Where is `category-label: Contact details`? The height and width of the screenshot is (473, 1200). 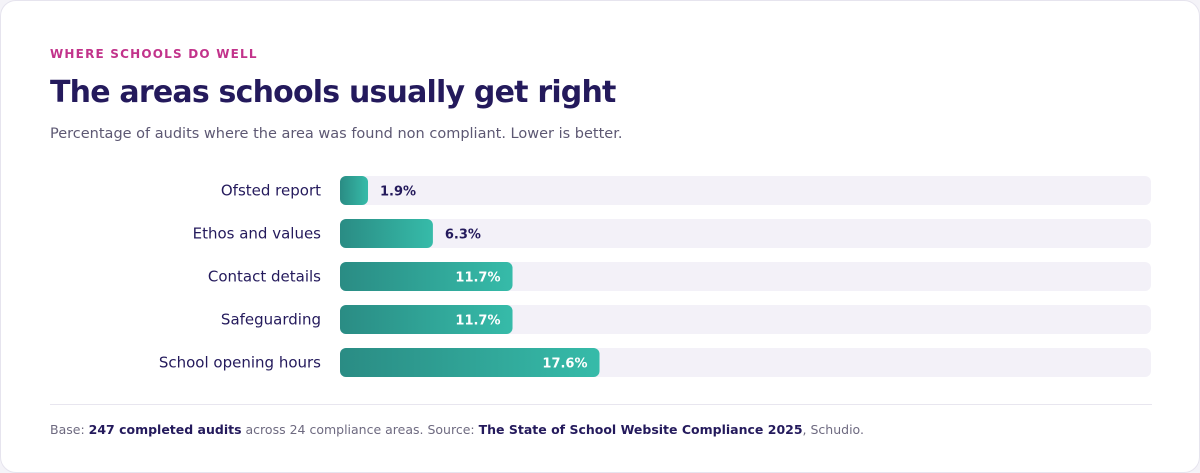 category-label: Contact details is located at coordinates (264, 277).